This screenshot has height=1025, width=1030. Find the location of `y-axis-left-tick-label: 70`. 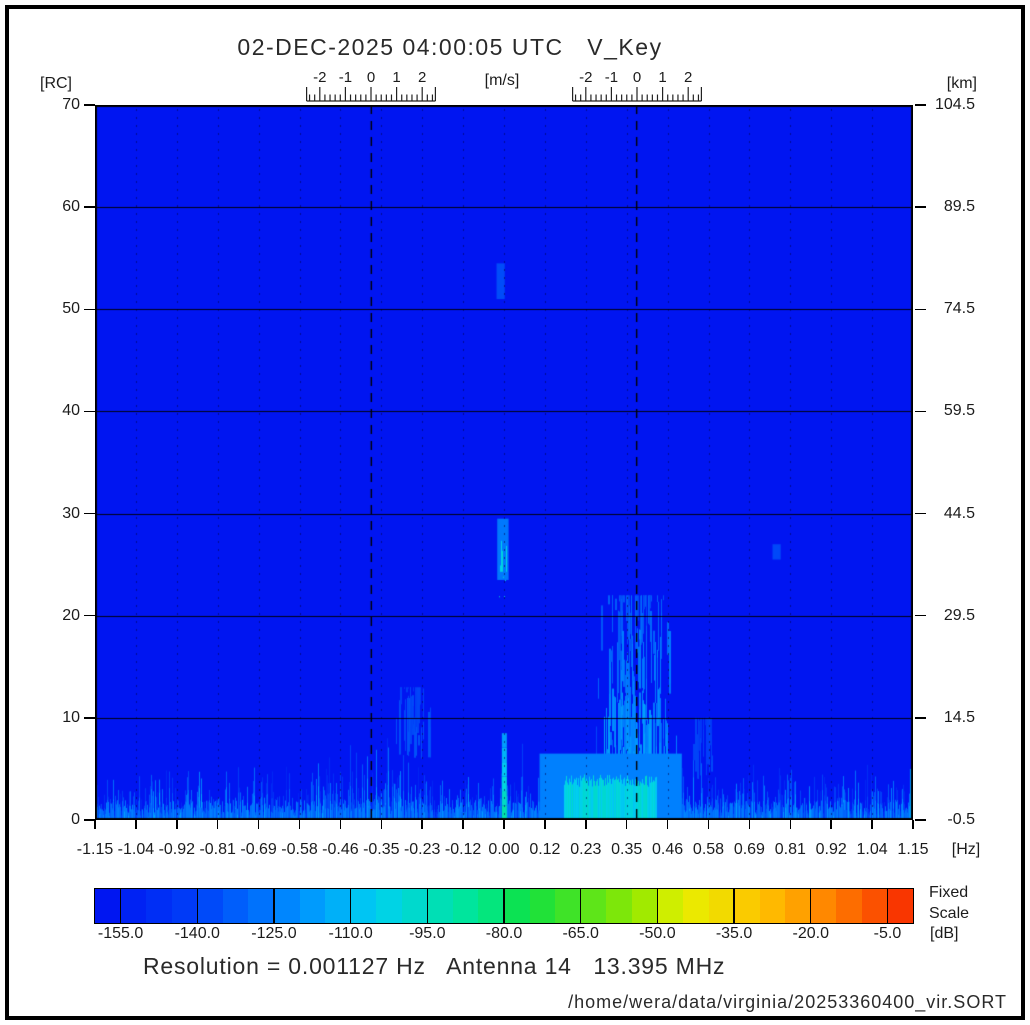

y-axis-left-tick-label: 70 is located at coordinates (71, 104).